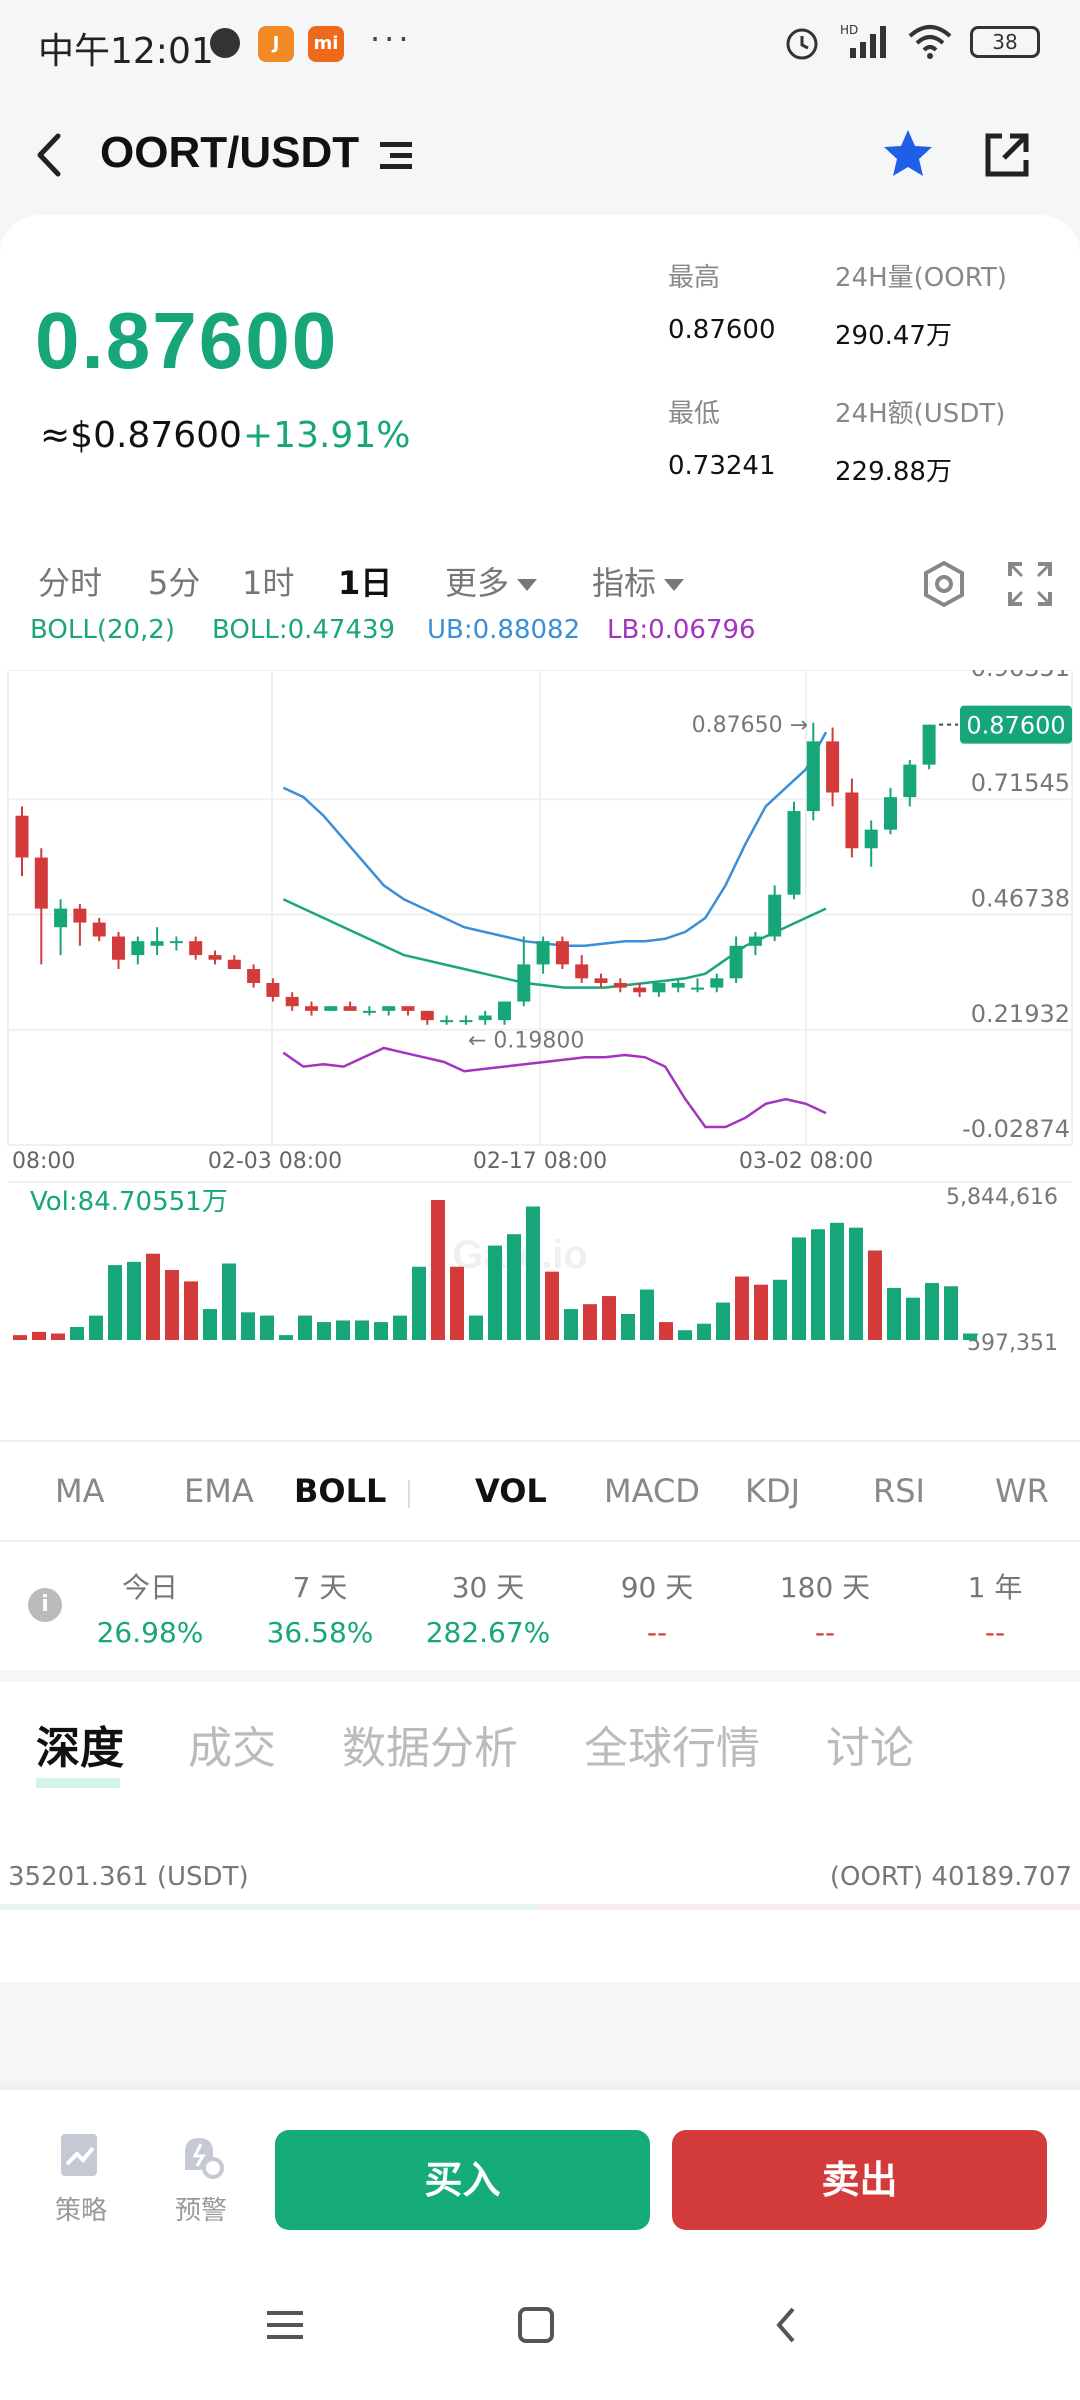  Describe the element at coordinates (540, 155) in the screenshot. I see `top-nav: OORT/USDT` at that location.